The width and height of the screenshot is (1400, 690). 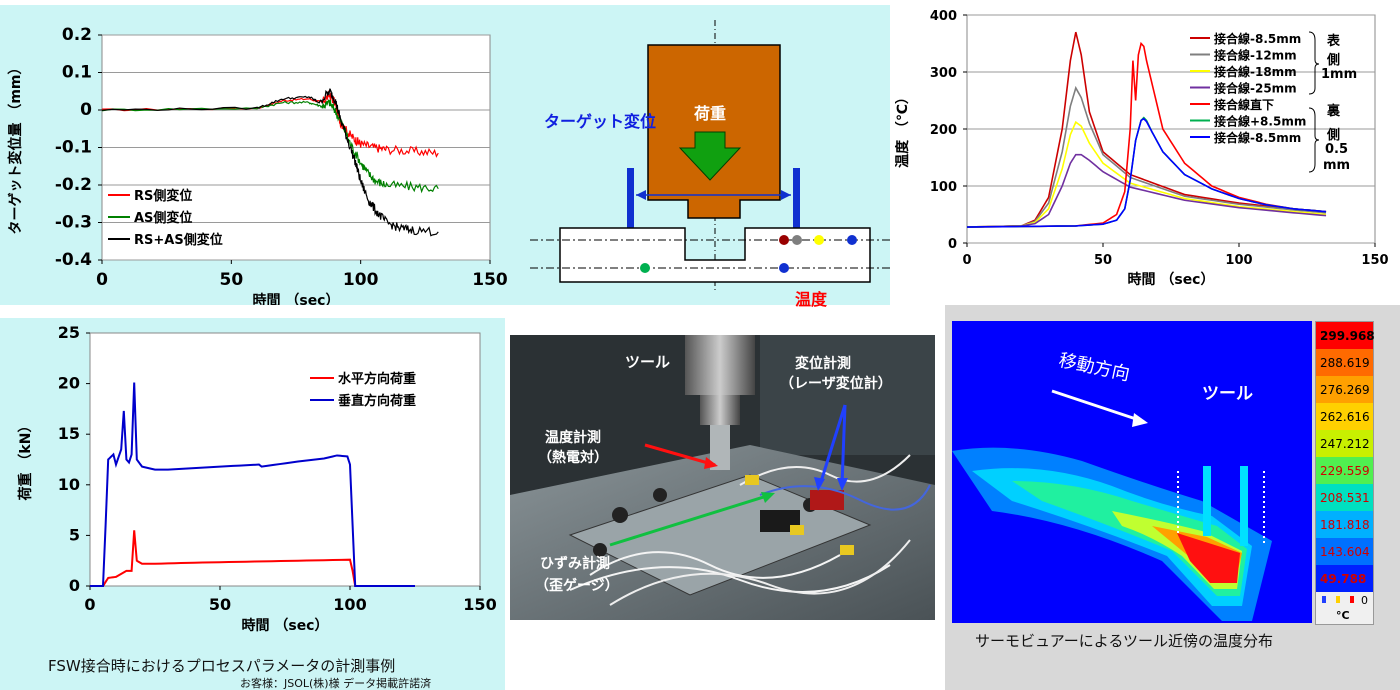 I want to click on strain-arrow, so click(x=690, y=520).